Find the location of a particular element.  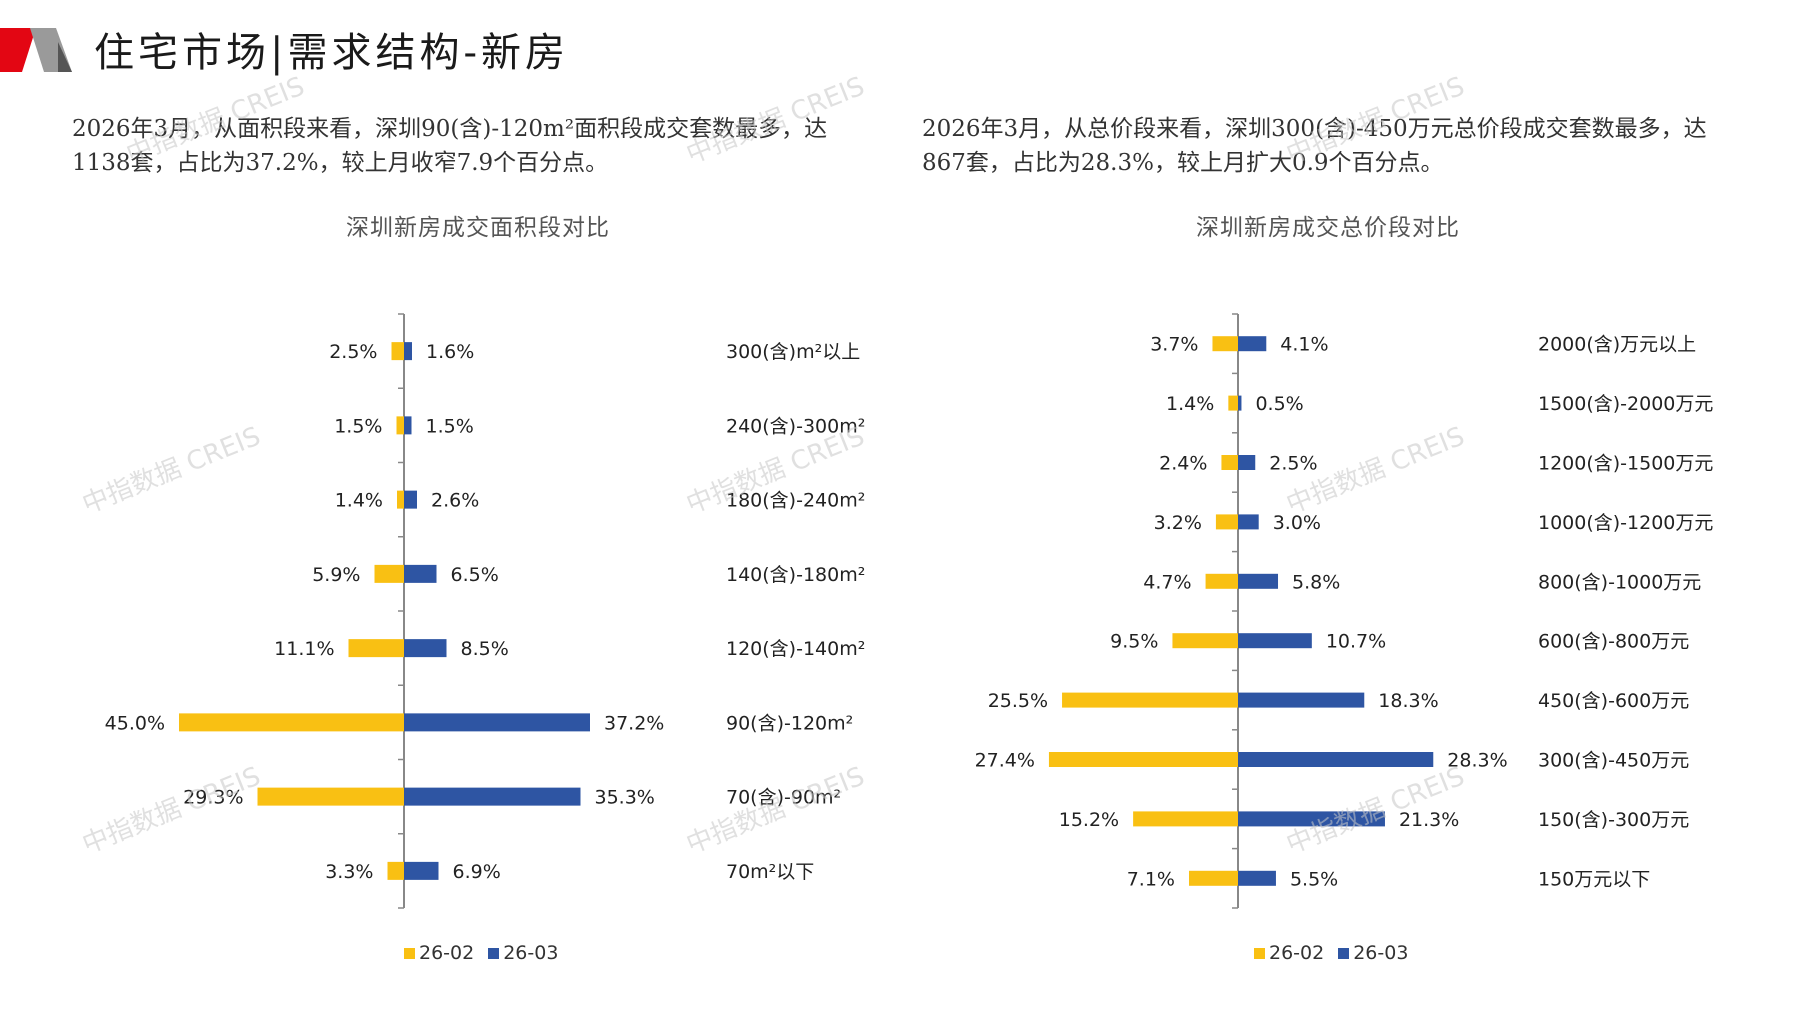

data-label-26-02: 29.3% is located at coordinates (213, 798).